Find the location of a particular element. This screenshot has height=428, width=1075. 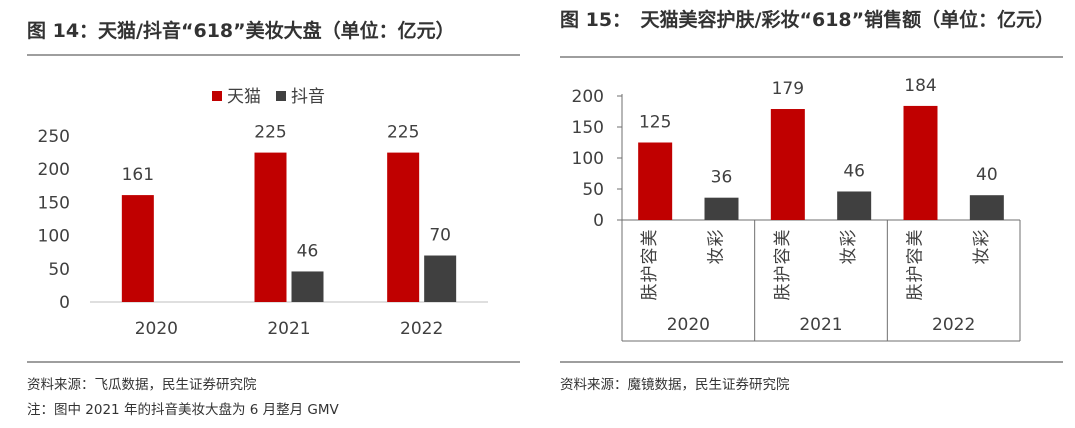

bar-makeup-2022 is located at coordinates (986, 207).